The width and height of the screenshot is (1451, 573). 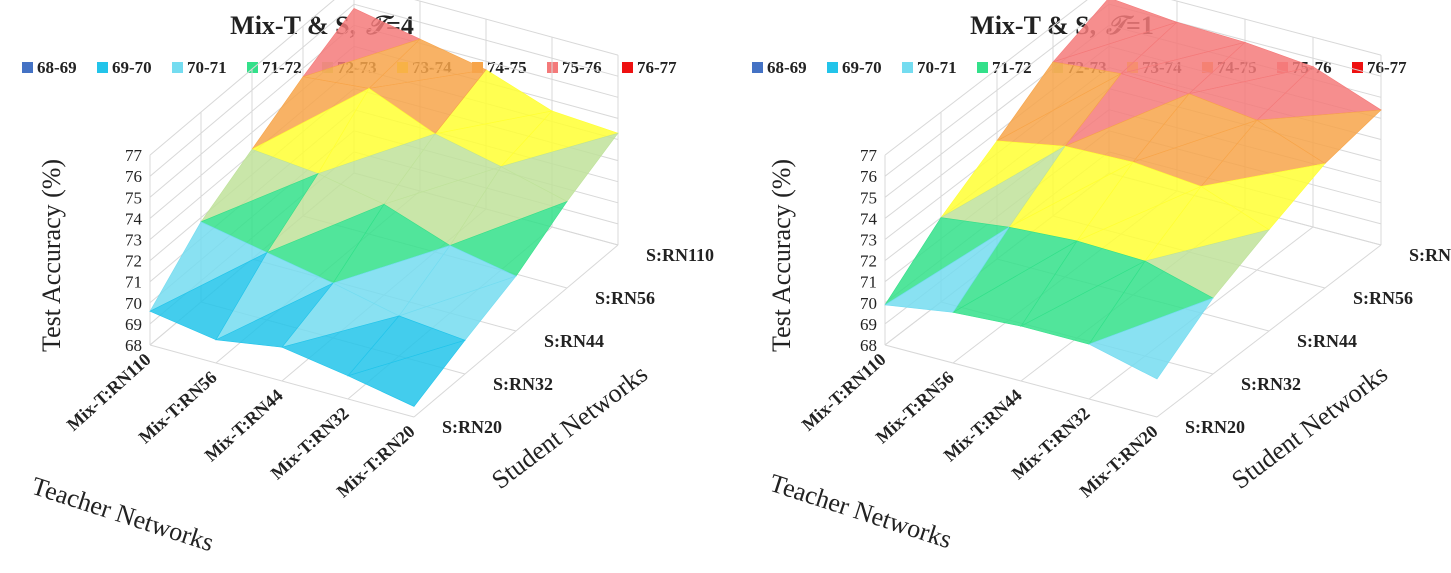 I want to click on legend-item-75-76: 75-76, so click(x=574, y=67).